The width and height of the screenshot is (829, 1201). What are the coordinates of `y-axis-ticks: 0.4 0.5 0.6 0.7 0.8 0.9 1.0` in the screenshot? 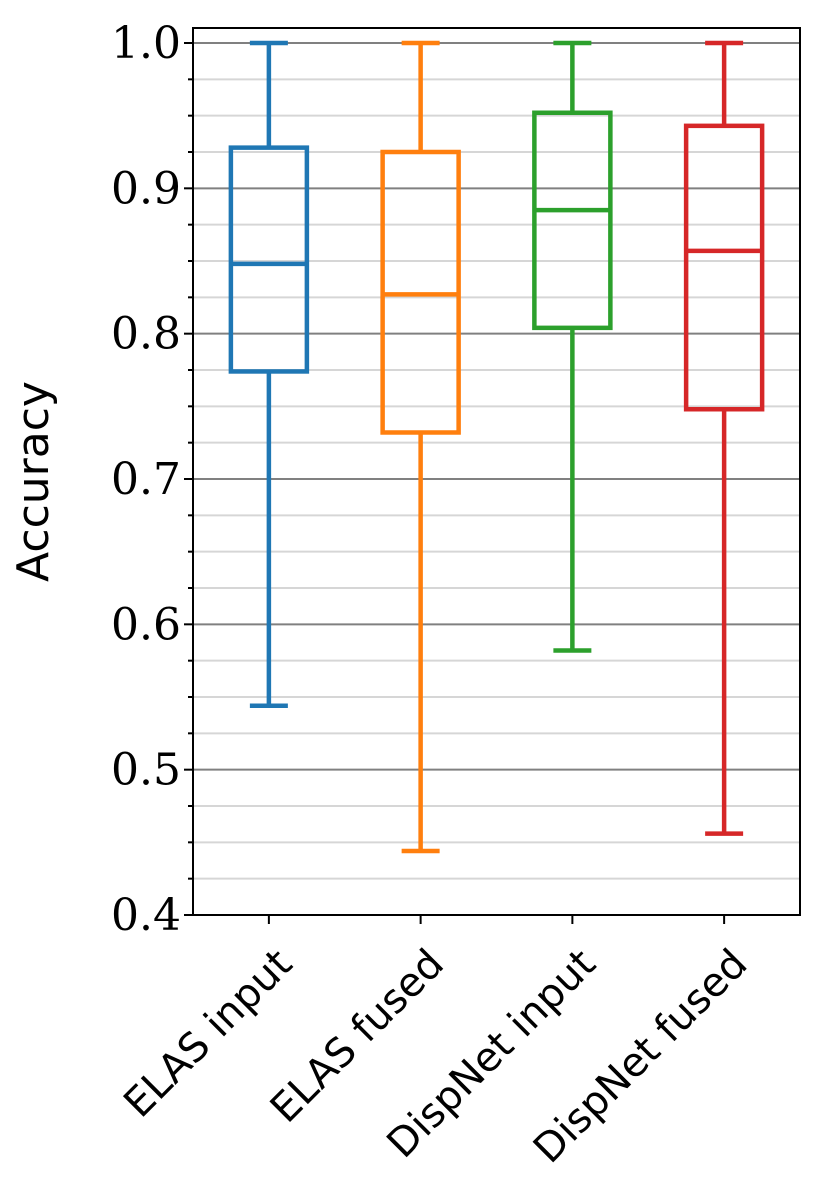 It's located at (152, 479).